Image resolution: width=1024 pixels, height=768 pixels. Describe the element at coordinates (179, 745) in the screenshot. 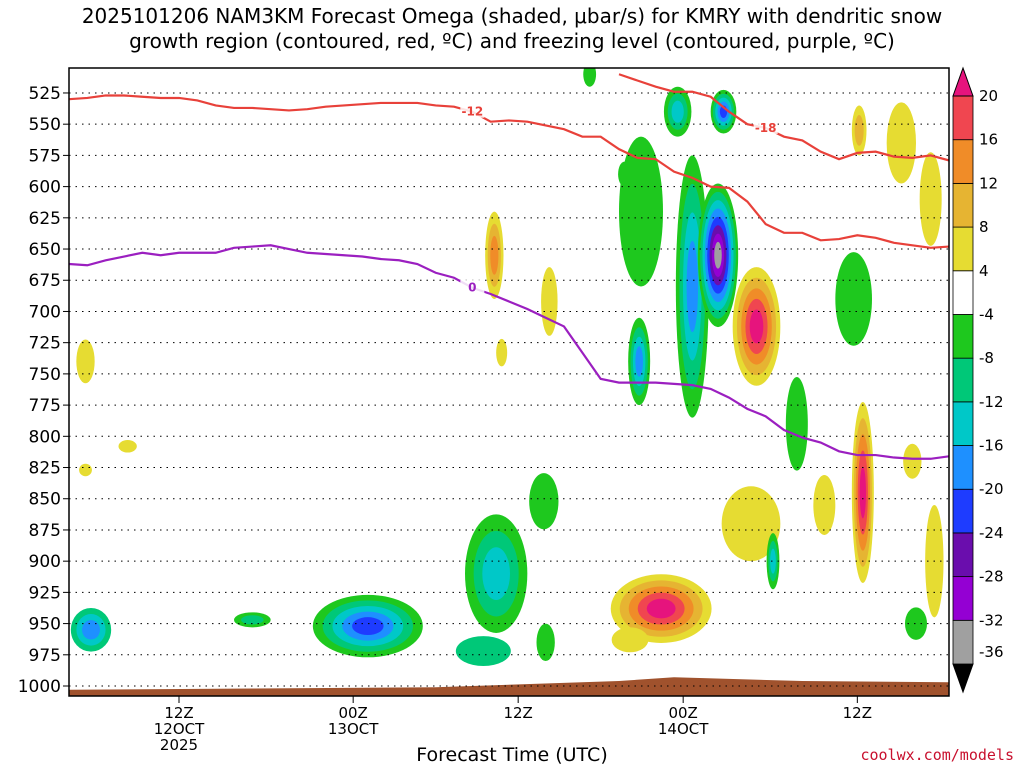

I see `x-tick-label: 2025` at that location.